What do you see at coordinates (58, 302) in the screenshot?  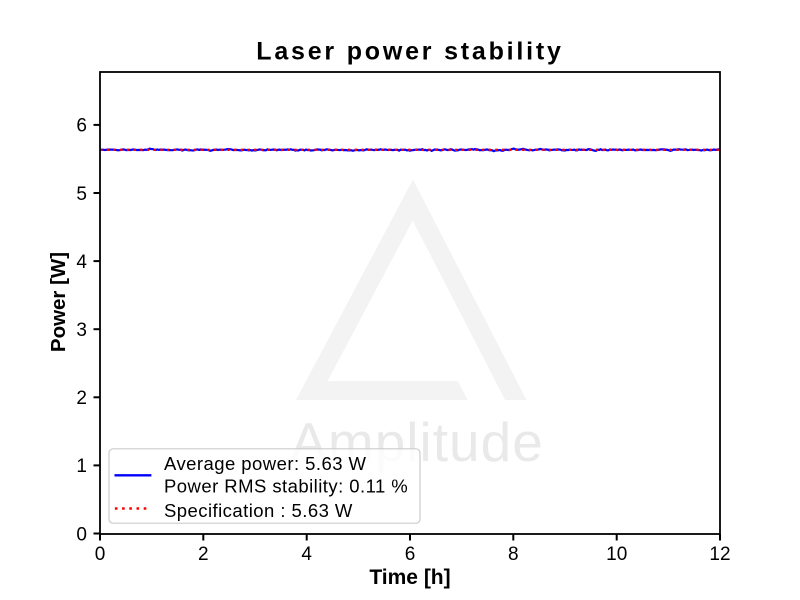 I see `svg-text: Power [W]` at bounding box center [58, 302].